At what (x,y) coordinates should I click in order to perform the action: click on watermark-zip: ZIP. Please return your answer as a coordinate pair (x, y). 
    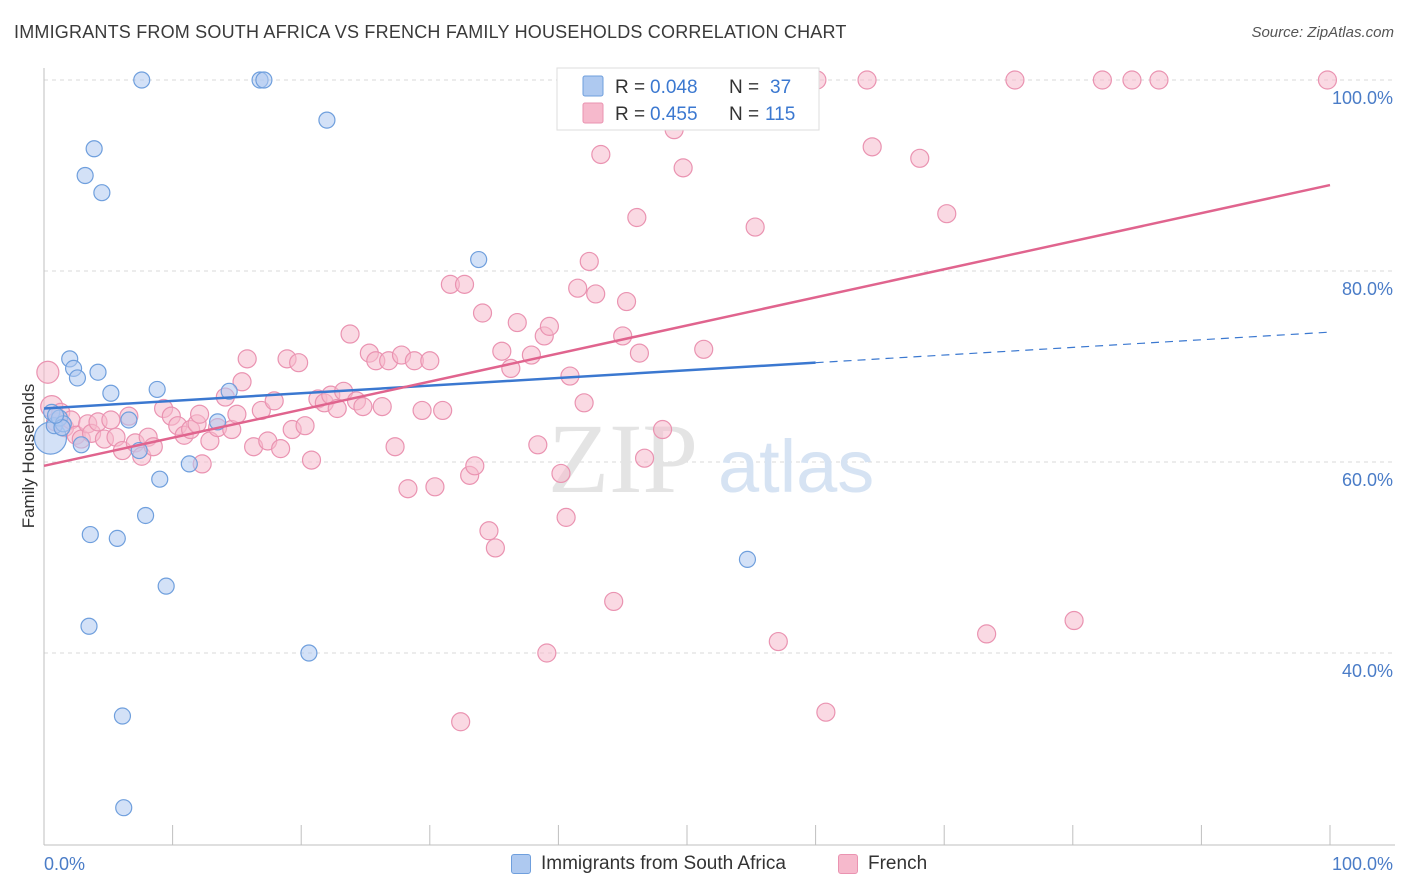
    Looking at the image, I should click on (623, 458).